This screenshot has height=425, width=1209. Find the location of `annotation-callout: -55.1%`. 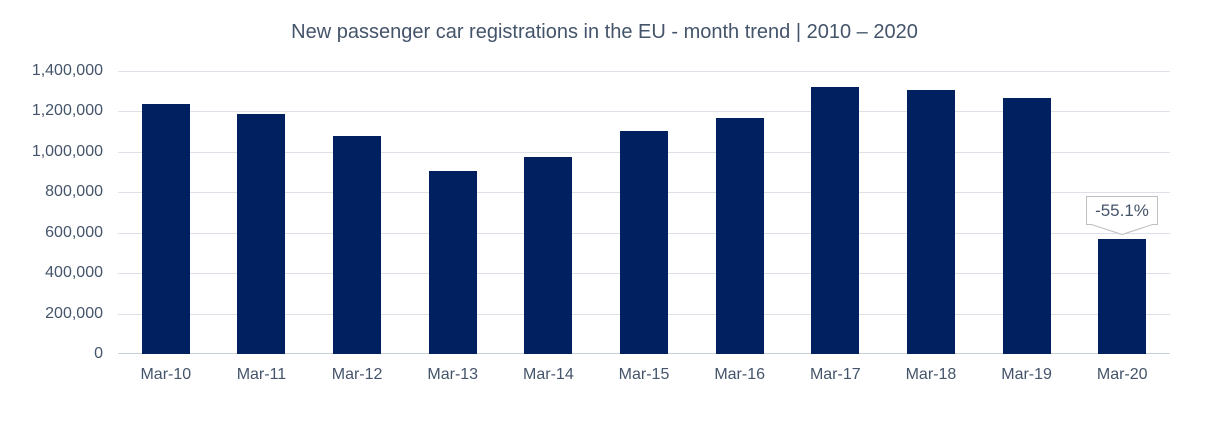

annotation-callout: -55.1% is located at coordinates (1122, 216).